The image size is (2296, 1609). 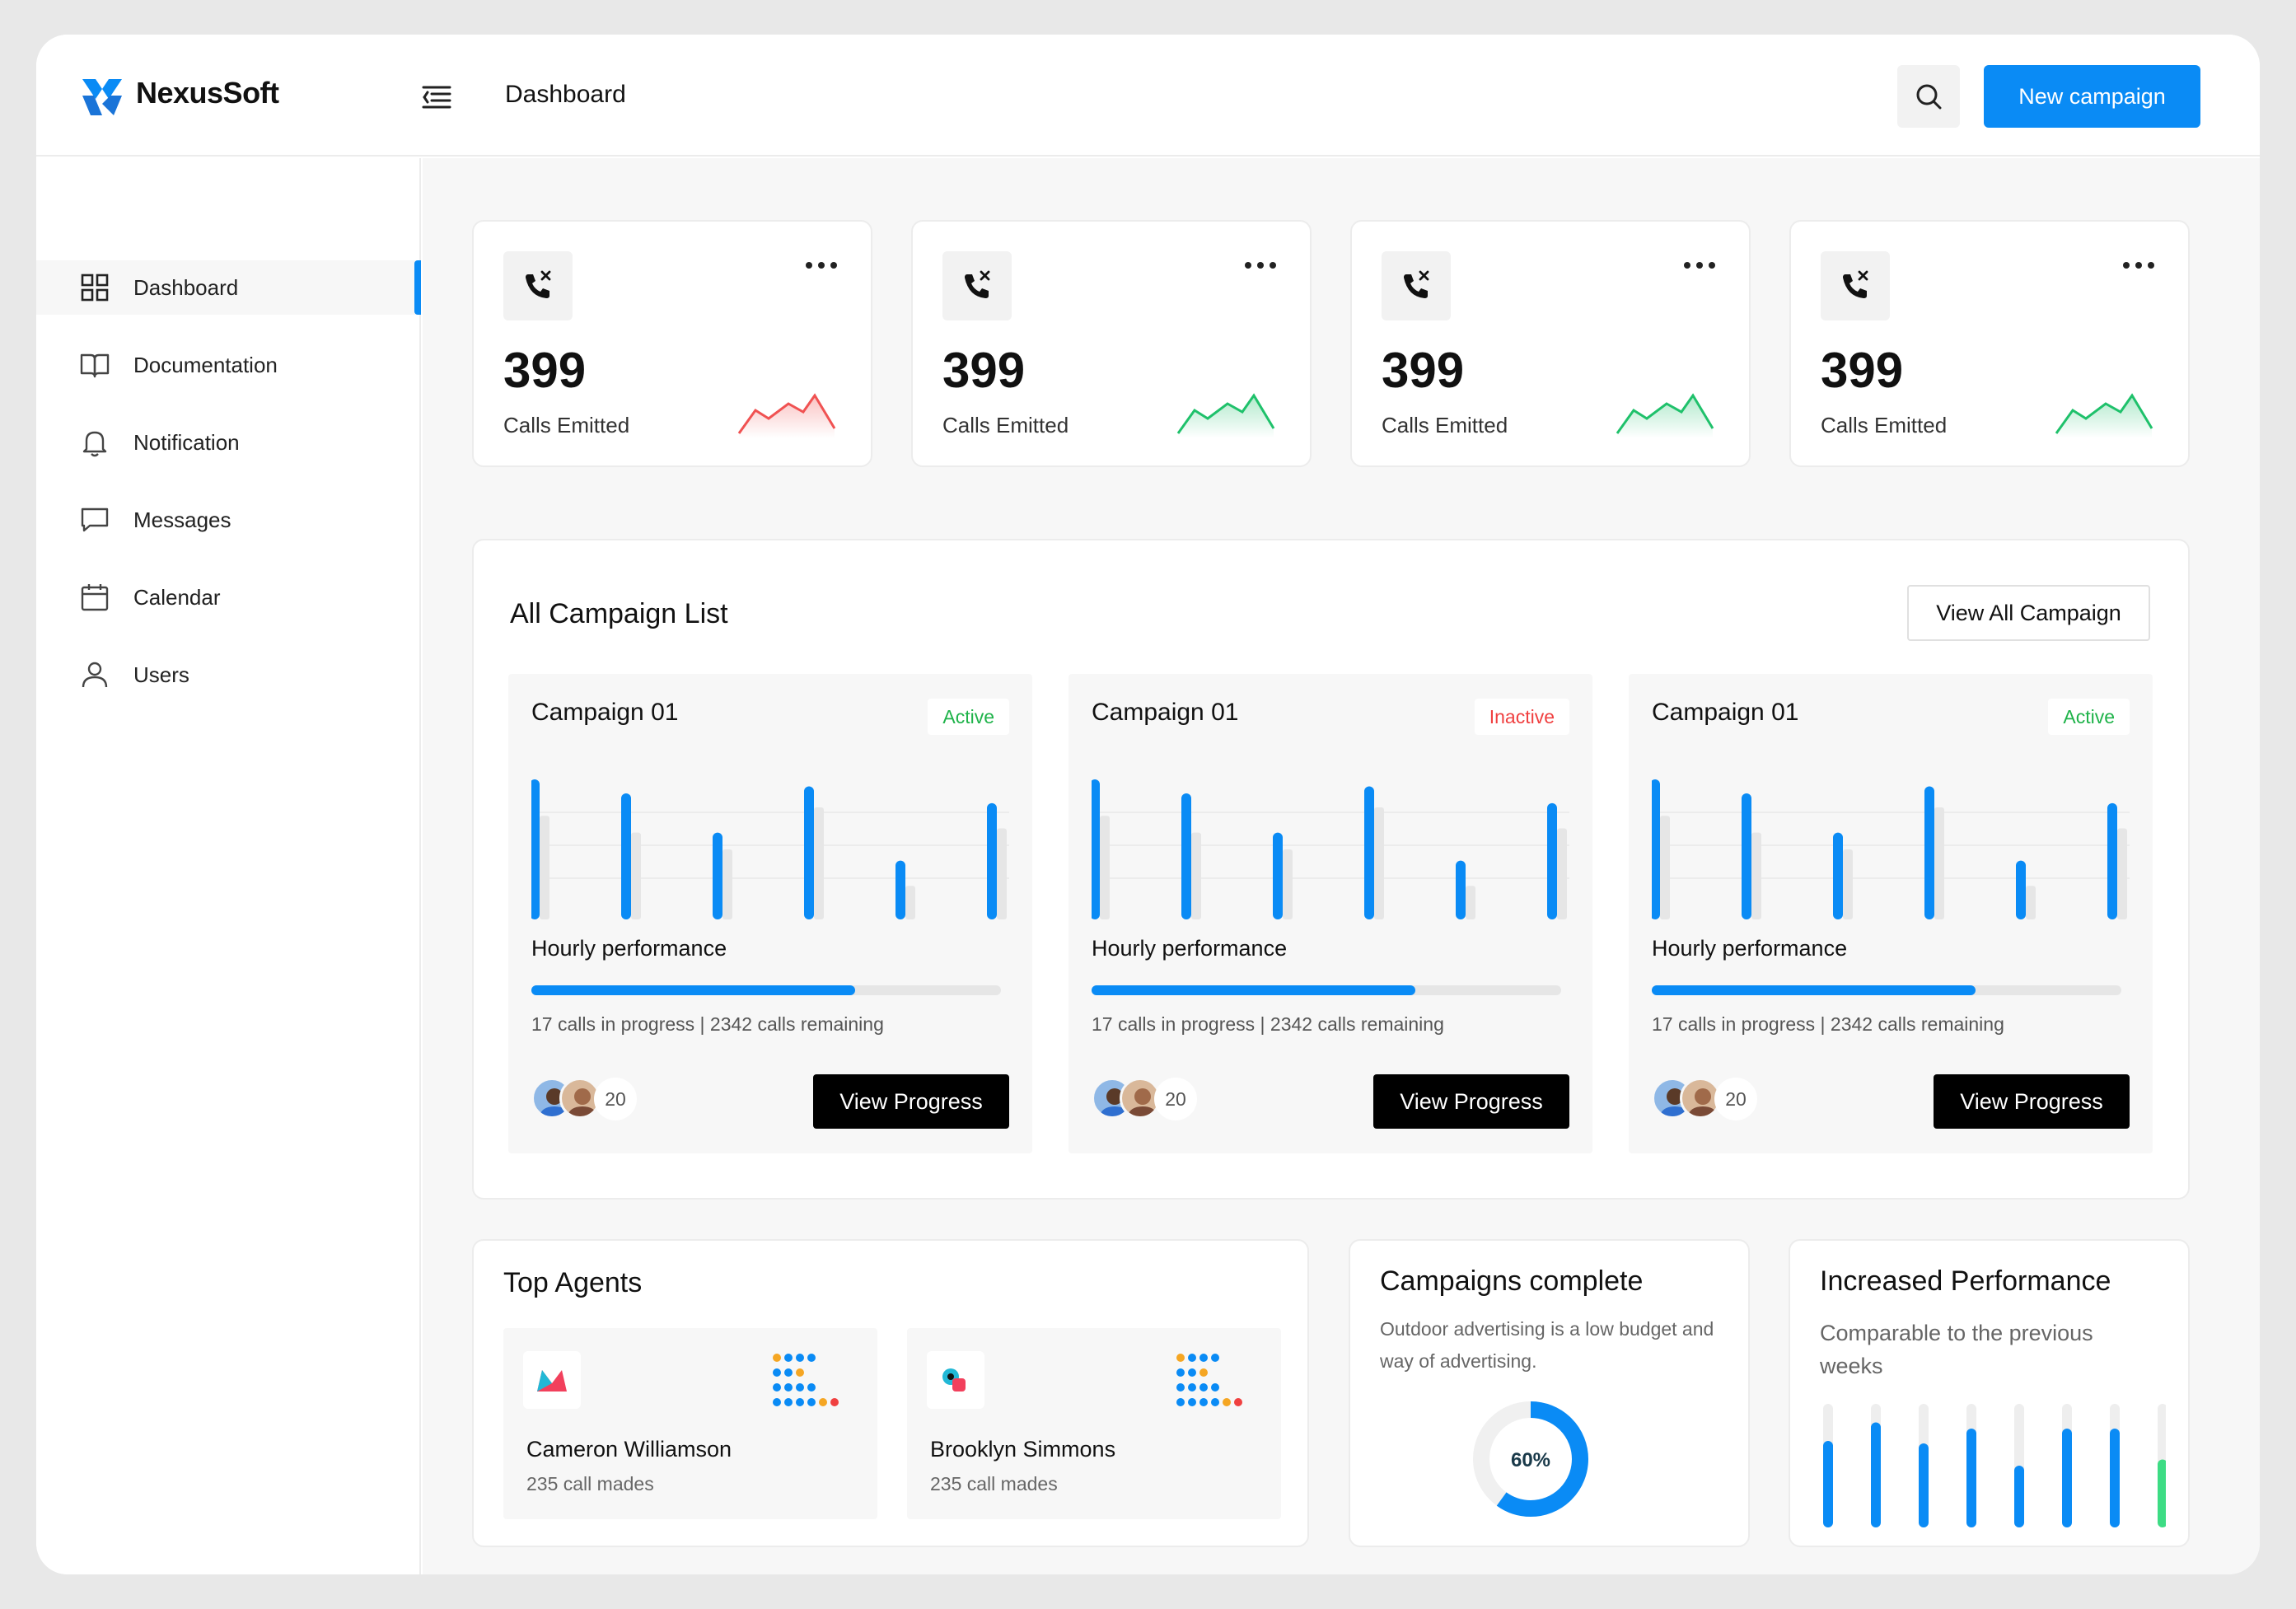 What do you see at coordinates (693, 990) in the screenshot?
I see `progress-fill` at bounding box center [693, 990].